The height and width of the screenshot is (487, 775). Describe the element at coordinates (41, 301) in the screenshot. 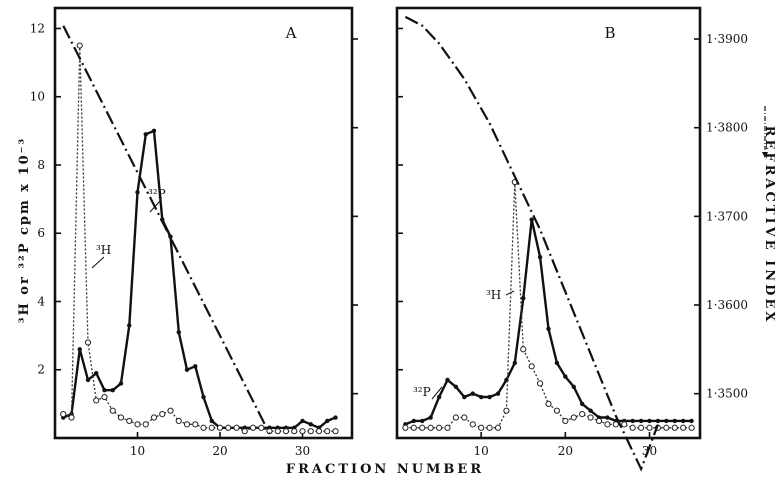

I see `y-left-tick-label: 4` at that location.